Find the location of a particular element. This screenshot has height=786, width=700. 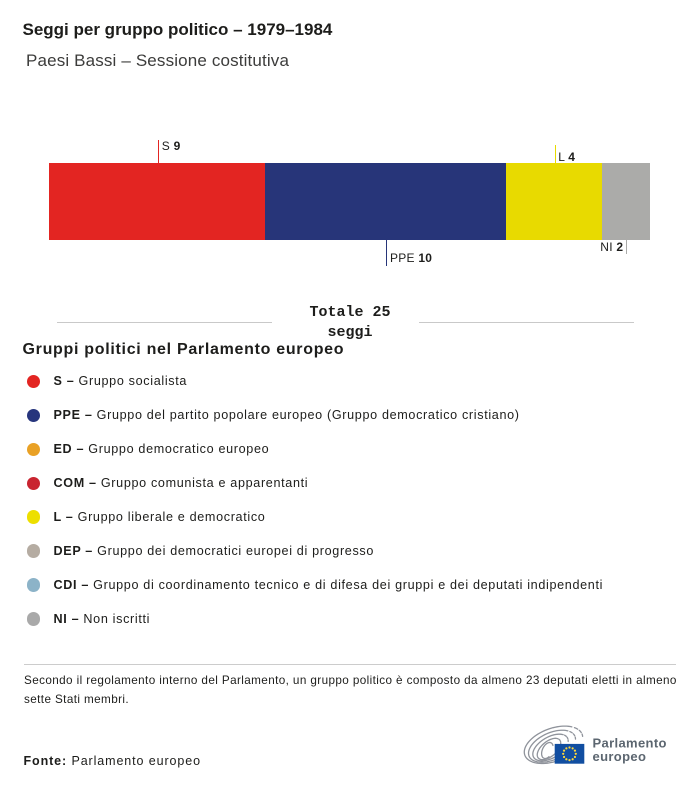

svg-text: Parlamento is located at coordinates (630, 742).